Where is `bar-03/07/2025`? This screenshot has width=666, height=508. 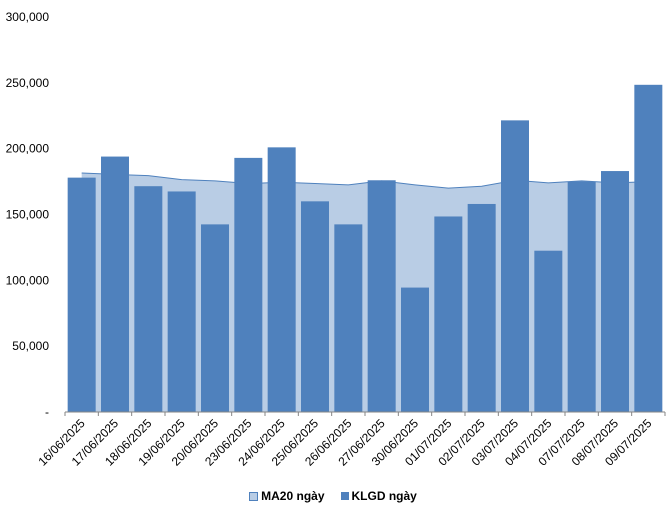 bar-03/07/2025 is located at coordinates (515, 266).